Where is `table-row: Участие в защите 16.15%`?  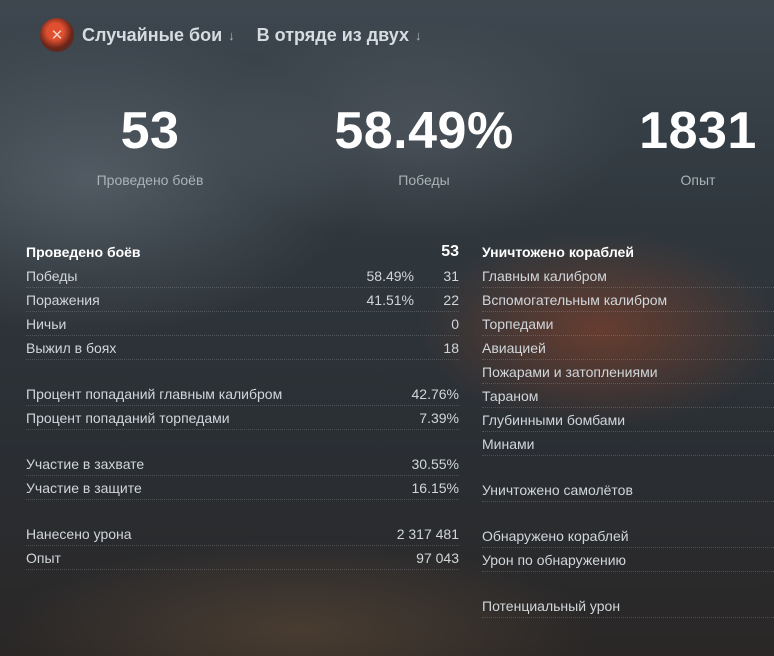 table-row: Участие в защите 16.15% is located at coordinates (242, 488).